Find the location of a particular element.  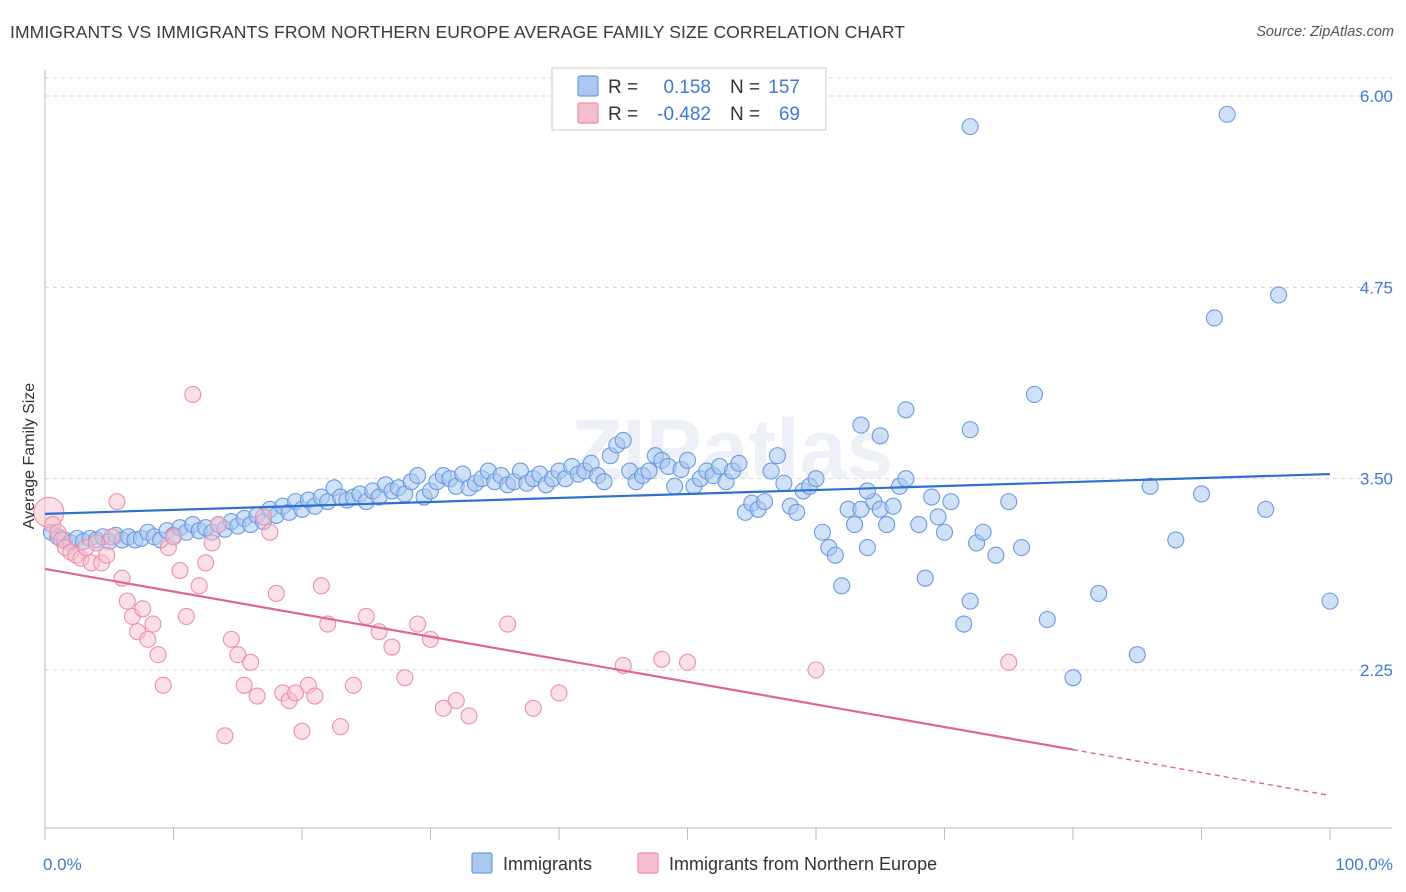

y-tick-label: 6.00 is located at coordinates (1376, 96).